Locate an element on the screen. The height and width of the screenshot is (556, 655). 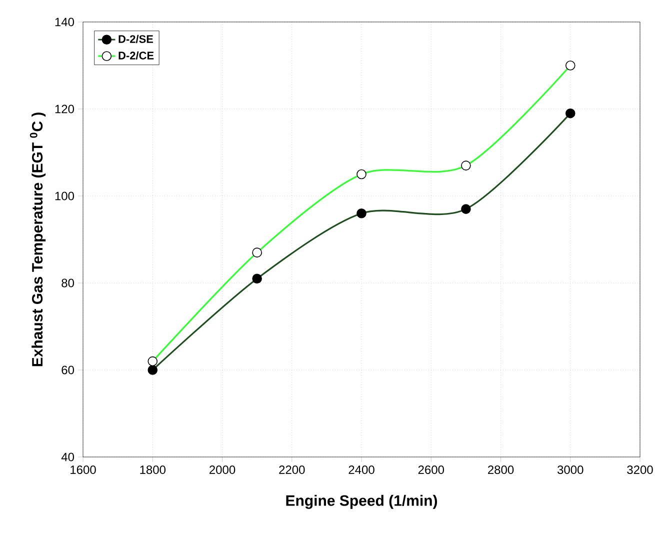
x-tick-label: 2000 is located at coordinates (223, 470).